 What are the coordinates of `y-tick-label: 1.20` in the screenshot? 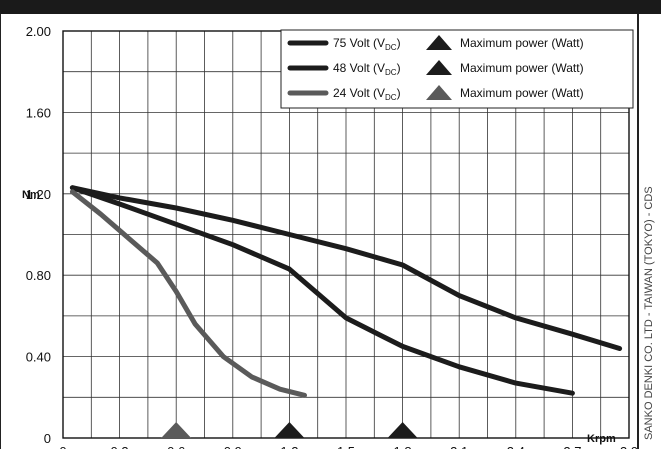 It's located at (38, 194).